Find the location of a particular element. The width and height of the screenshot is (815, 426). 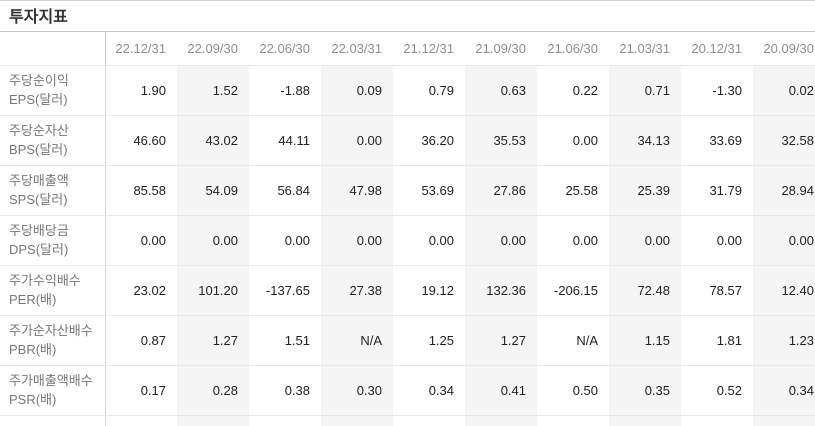

row-label-korean: 주가수익배수 is located at coordinates (45, 280).